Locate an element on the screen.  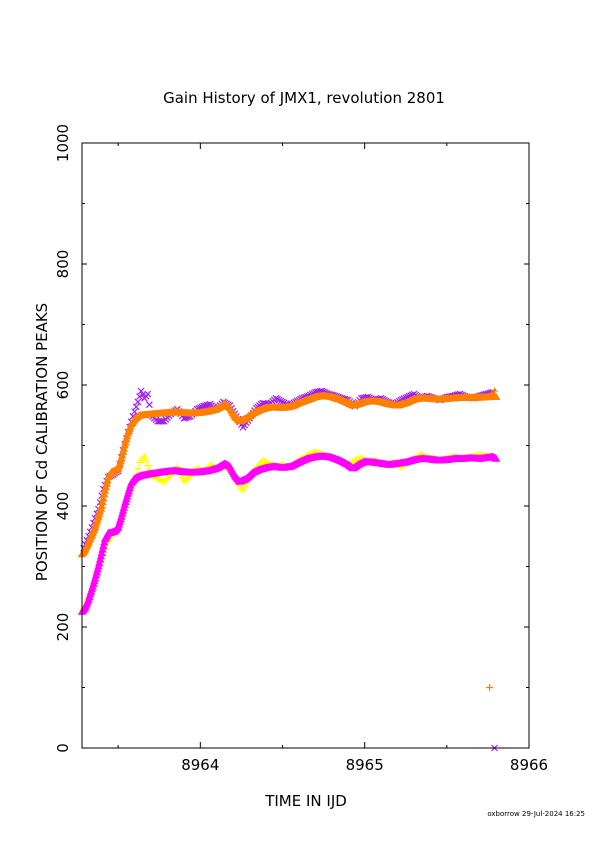
y-tick-label: 400 is located at coordinates (63, 506).